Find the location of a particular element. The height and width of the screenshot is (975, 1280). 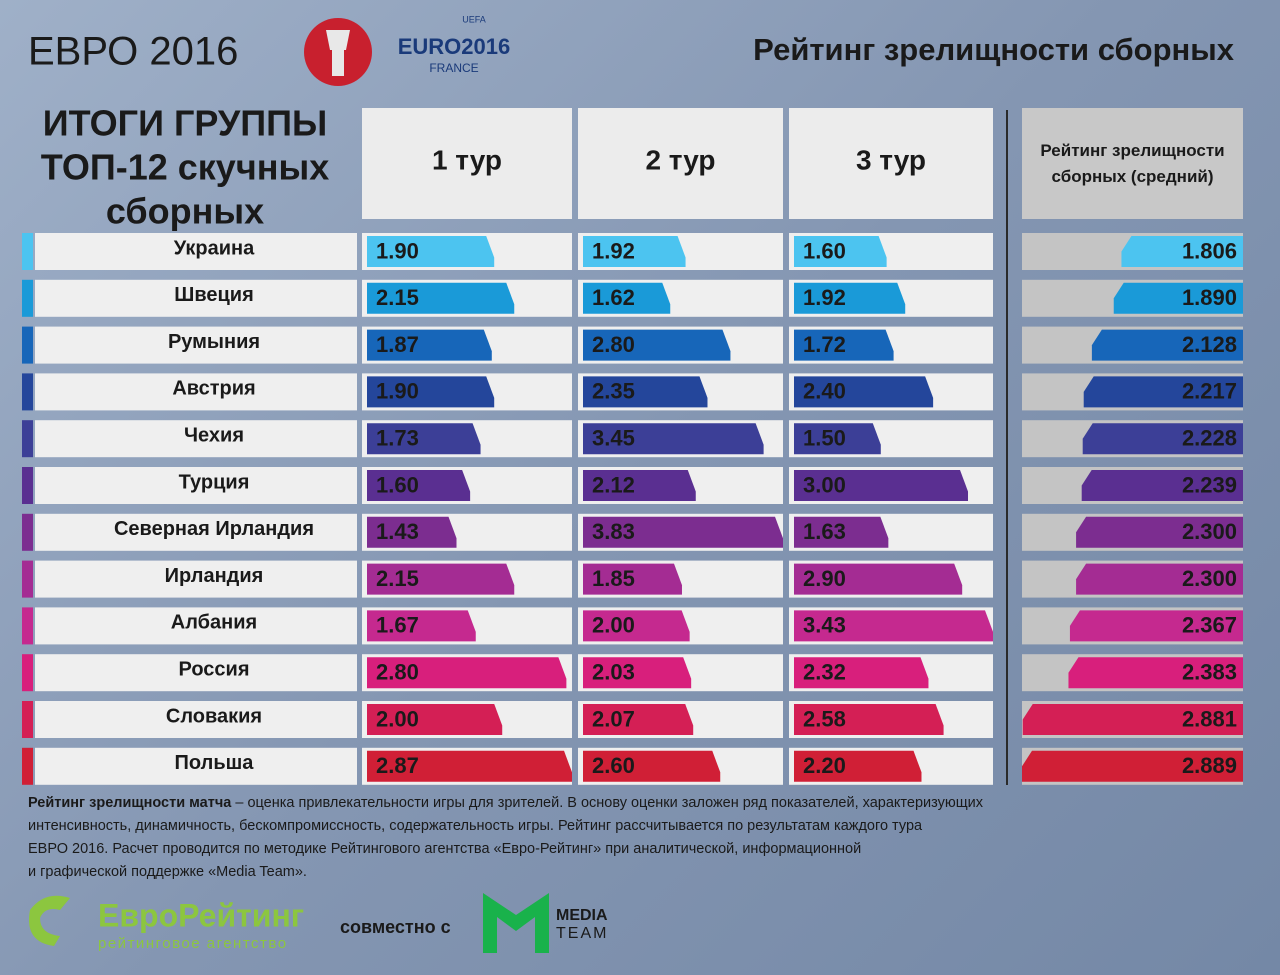

rating-value: 1.62 is located at coordinates (613, 297).